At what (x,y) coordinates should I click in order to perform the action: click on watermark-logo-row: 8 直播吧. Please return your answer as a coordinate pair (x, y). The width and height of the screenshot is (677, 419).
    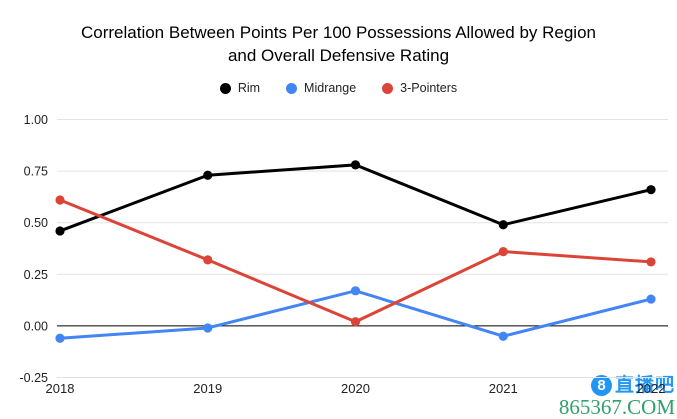
    Looking at the image, I should click on (617, 385).